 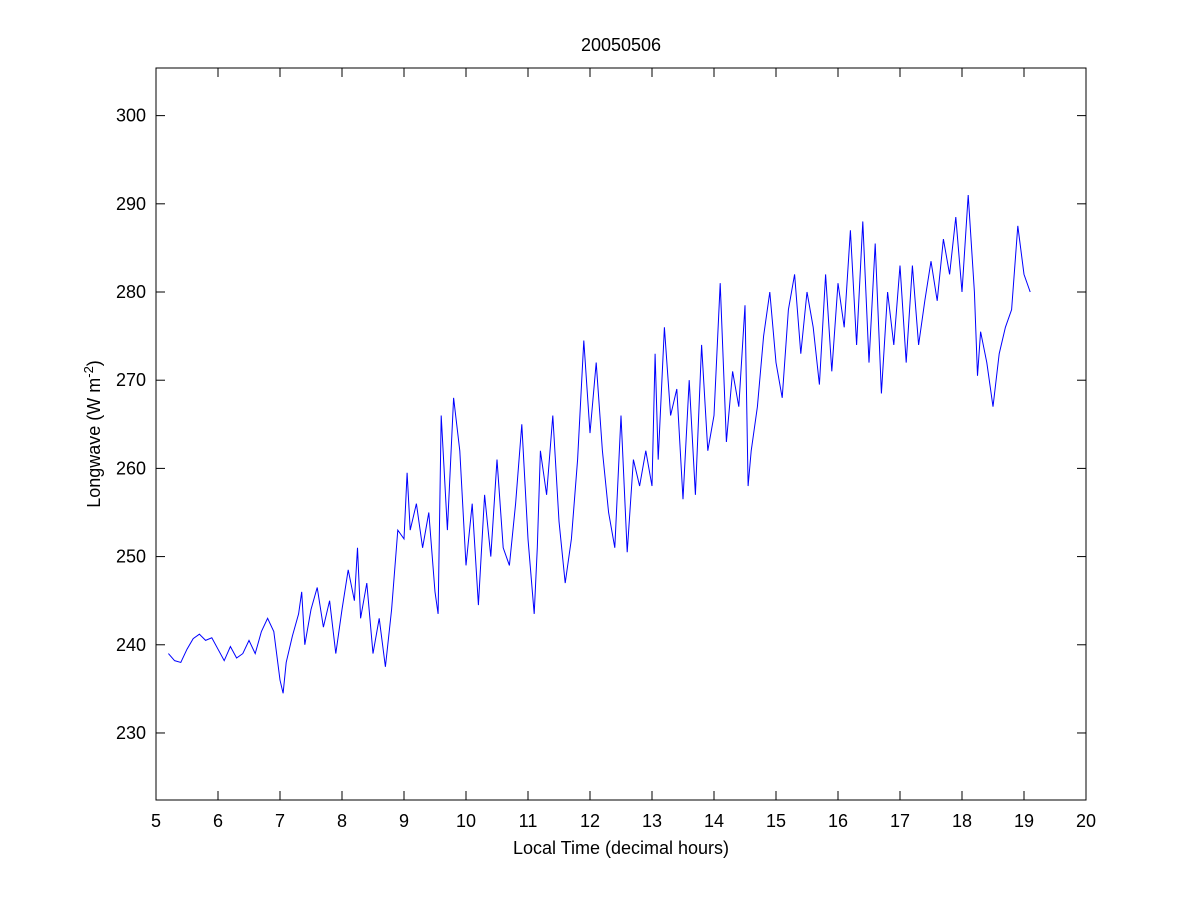 I want to click on x-tick-label: 9, so click(x=404, y=821).